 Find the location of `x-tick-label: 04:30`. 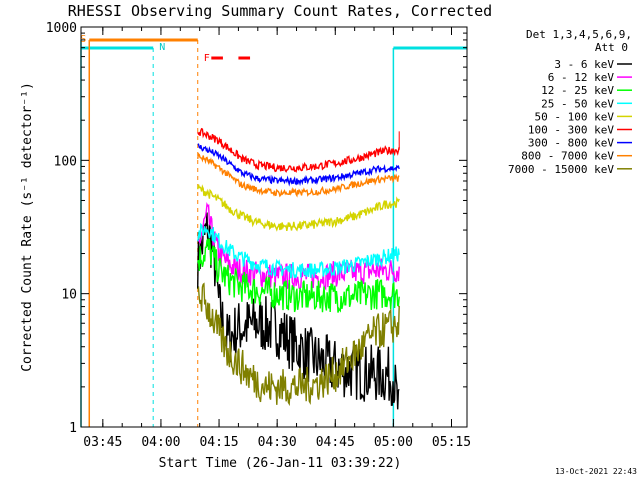

x-tick-label: 04:30 is located at coordinates (277, 442).